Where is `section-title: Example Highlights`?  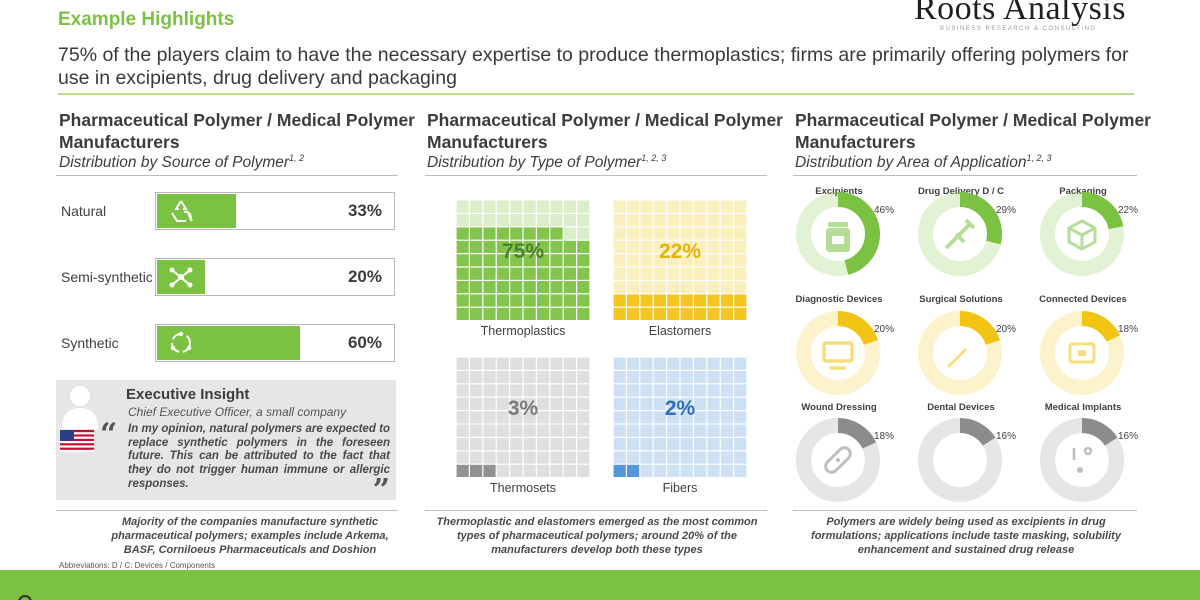
section-title: Example Highlights is located at coordinates (146, 19).